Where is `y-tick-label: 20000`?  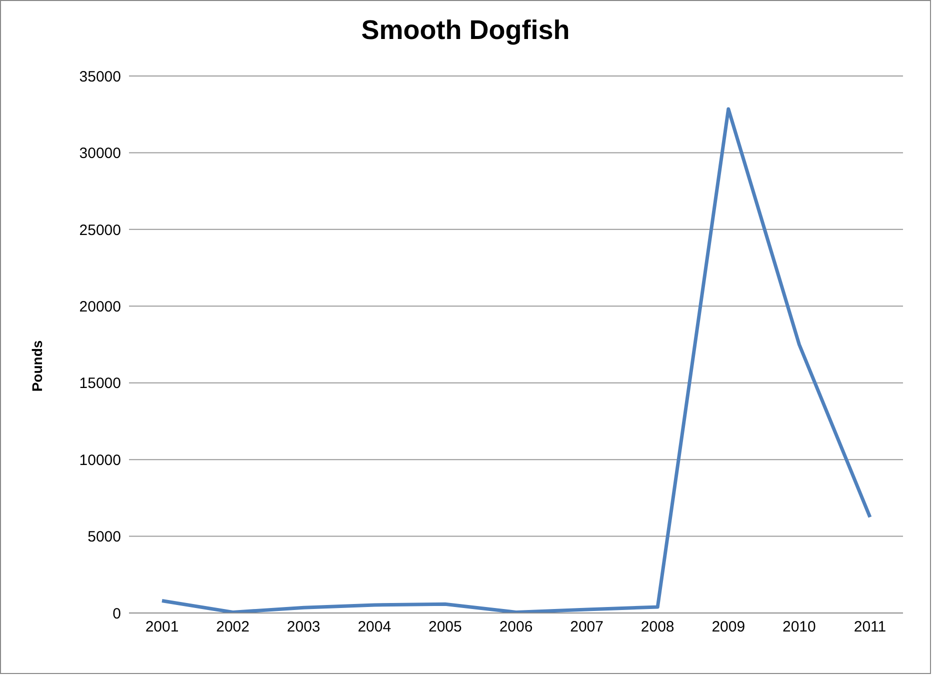
y-tick-label: 20000 is located at coordinates (100, 307).